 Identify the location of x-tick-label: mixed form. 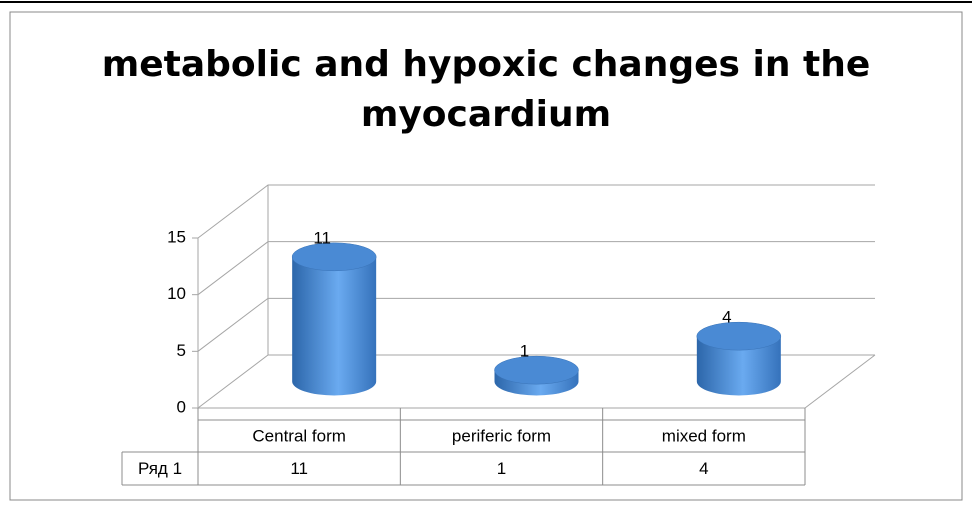
(704, 435).